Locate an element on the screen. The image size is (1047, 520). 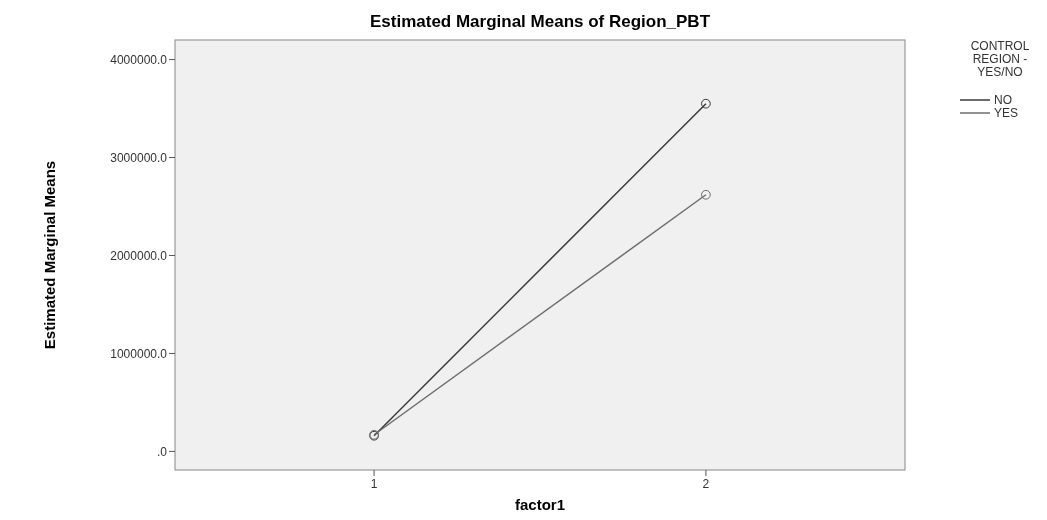
legend-label: NO is located at coordinates (1003, 100).